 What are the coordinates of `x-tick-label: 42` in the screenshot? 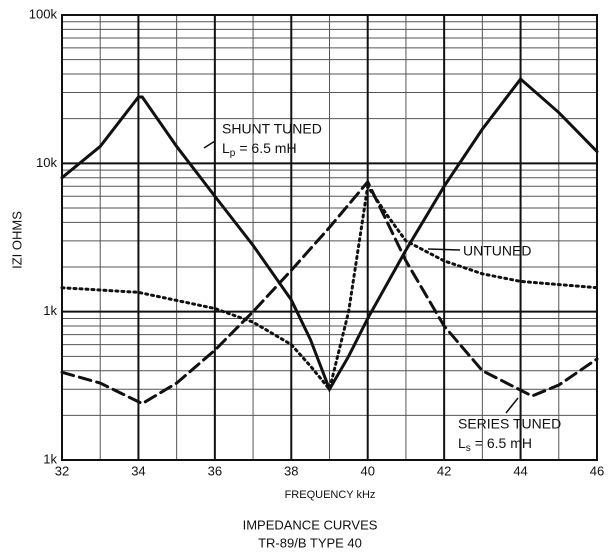 It's located at (444, 470).